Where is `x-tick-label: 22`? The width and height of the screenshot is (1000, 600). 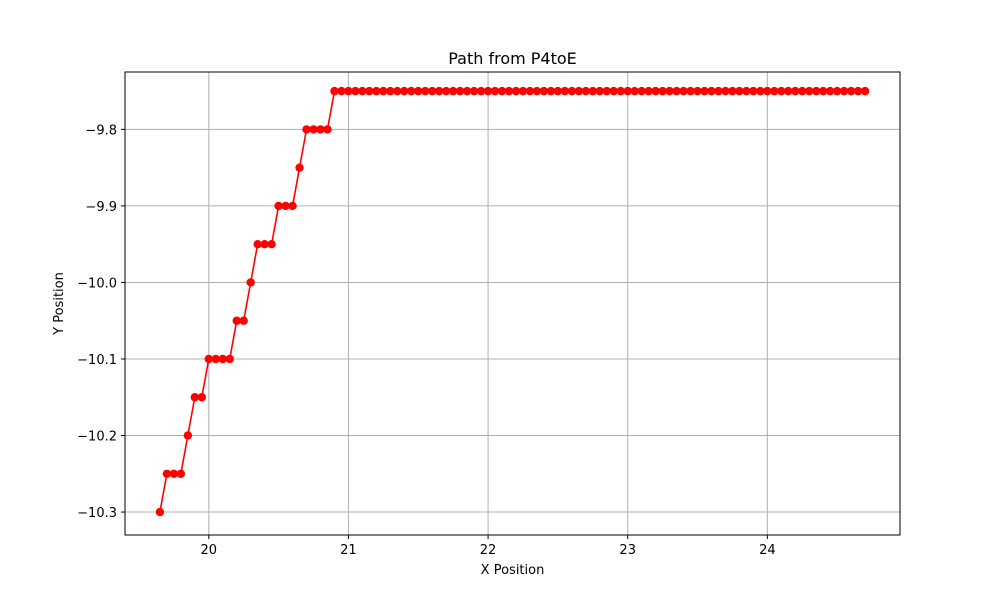
x-tick-label: 22 is located at coordinates (488, 550).